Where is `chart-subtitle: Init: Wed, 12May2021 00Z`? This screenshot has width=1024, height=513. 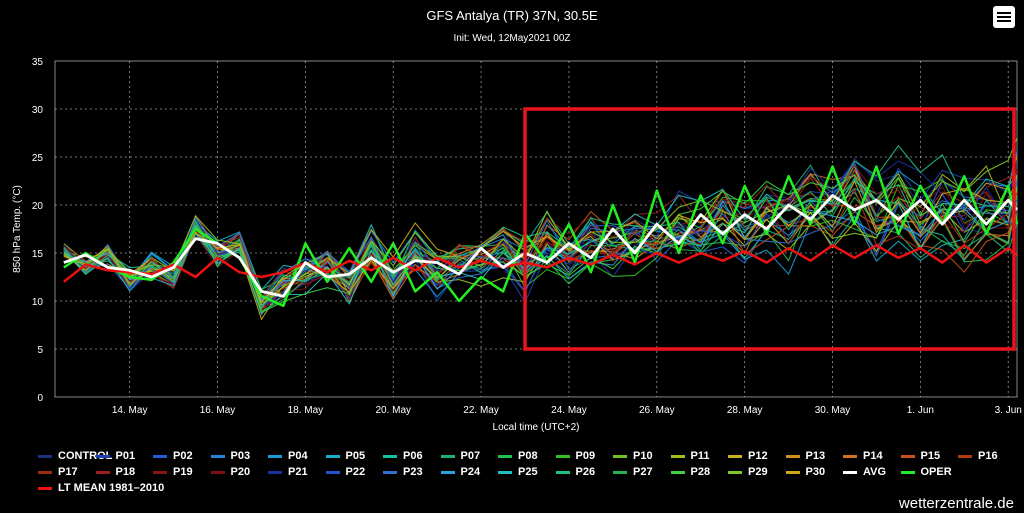
chart-subtitle: Init: Wed, 12May2021 00Z is located at coordinates (511, 38).